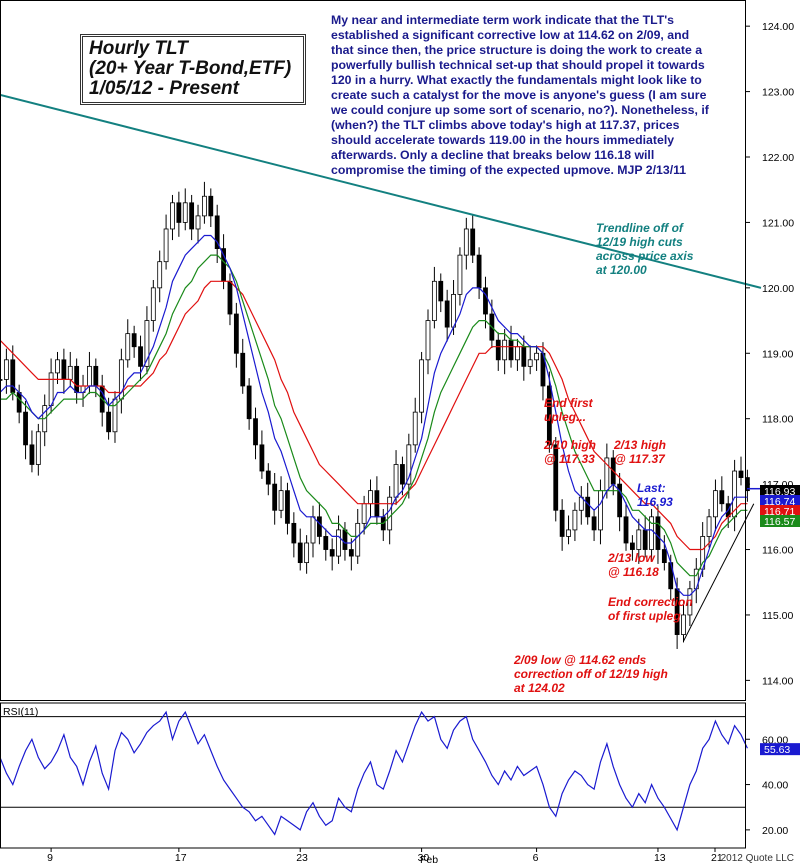 This screenshot has height=867, width=800. Describe the element at coordinates (164, 88) in the screenshot. I see `title-line-3: 1/05/12 - Present` at that location.